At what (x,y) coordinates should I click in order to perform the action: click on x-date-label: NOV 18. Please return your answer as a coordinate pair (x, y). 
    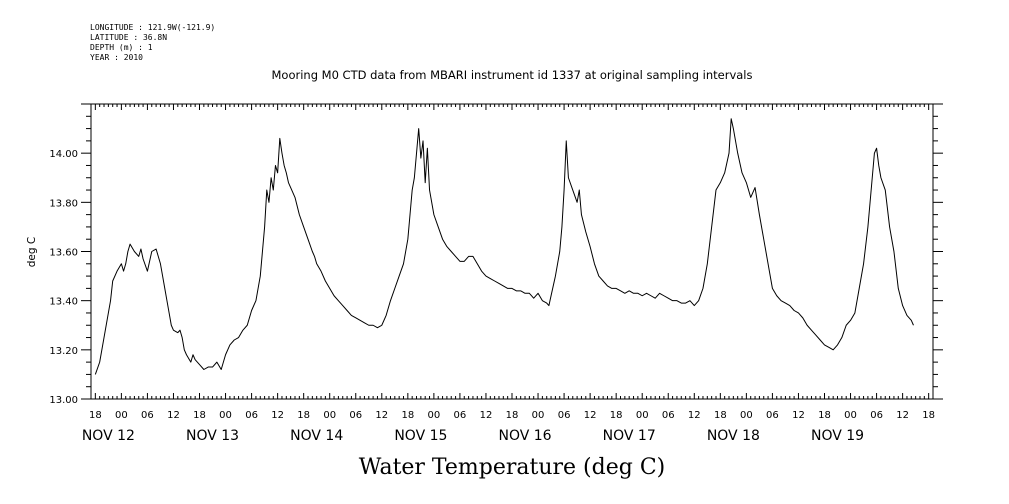
    Looking at the image, I should click on (733, 436).